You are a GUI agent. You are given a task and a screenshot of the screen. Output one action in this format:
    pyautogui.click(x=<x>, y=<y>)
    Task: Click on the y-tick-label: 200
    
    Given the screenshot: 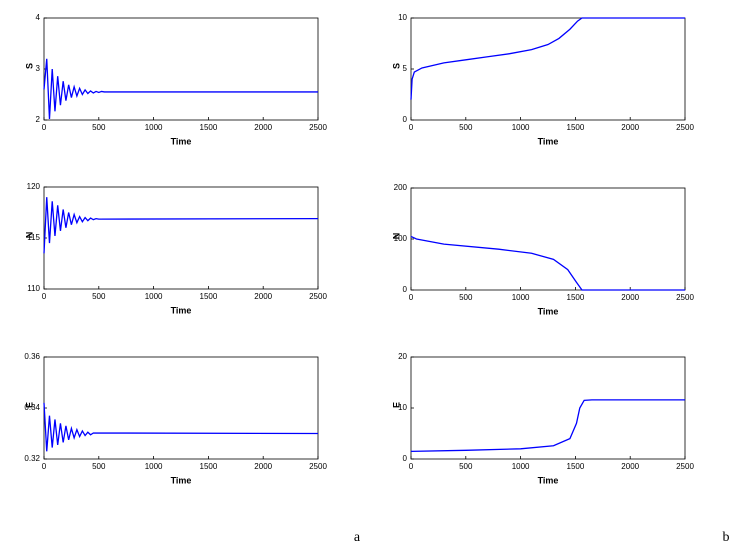 What is the action you would take?
    pyautogui.click(x=401, y=187)
    